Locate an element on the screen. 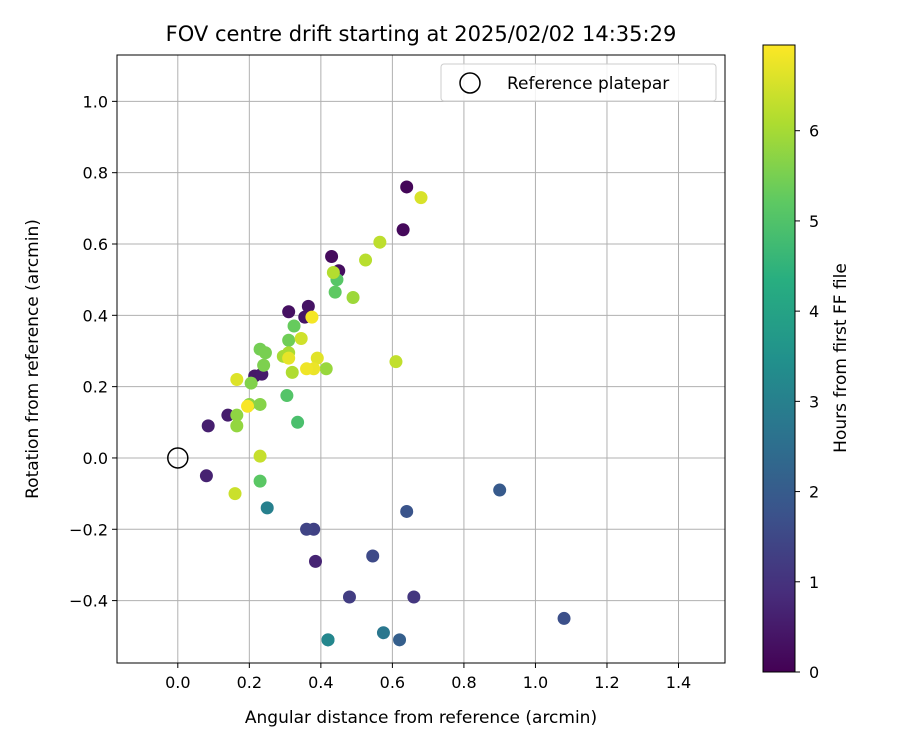  y-tick-label: 0.6 is located at coordinates (95, 244).